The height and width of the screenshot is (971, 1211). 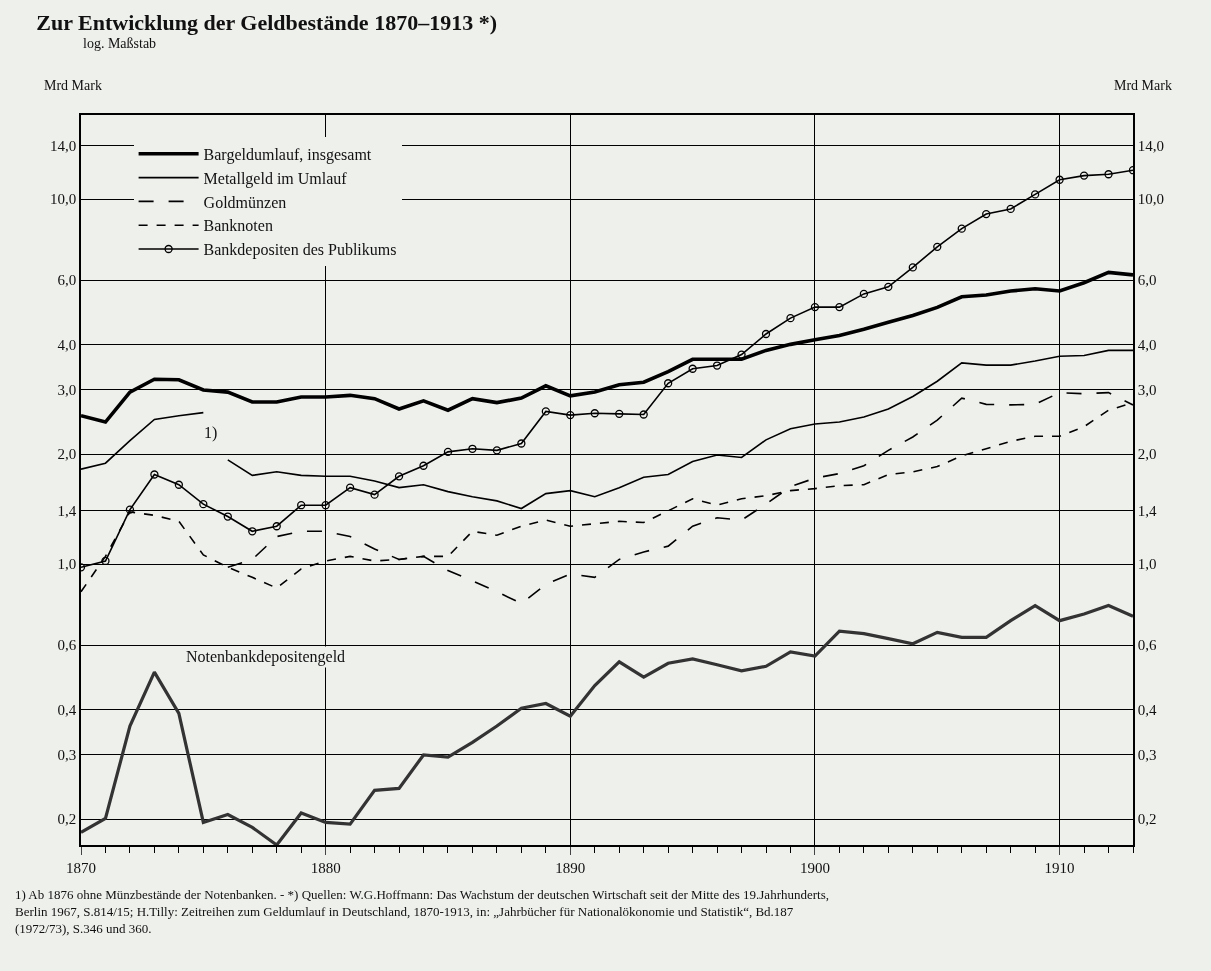 I want to click on text: 1,0, so click(x=1147, y=564).